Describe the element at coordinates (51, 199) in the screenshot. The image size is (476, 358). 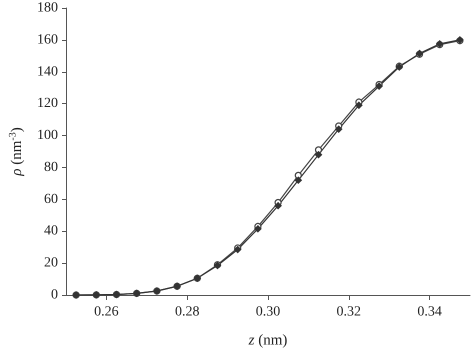
I see `y-tick-label: 60` at that location.